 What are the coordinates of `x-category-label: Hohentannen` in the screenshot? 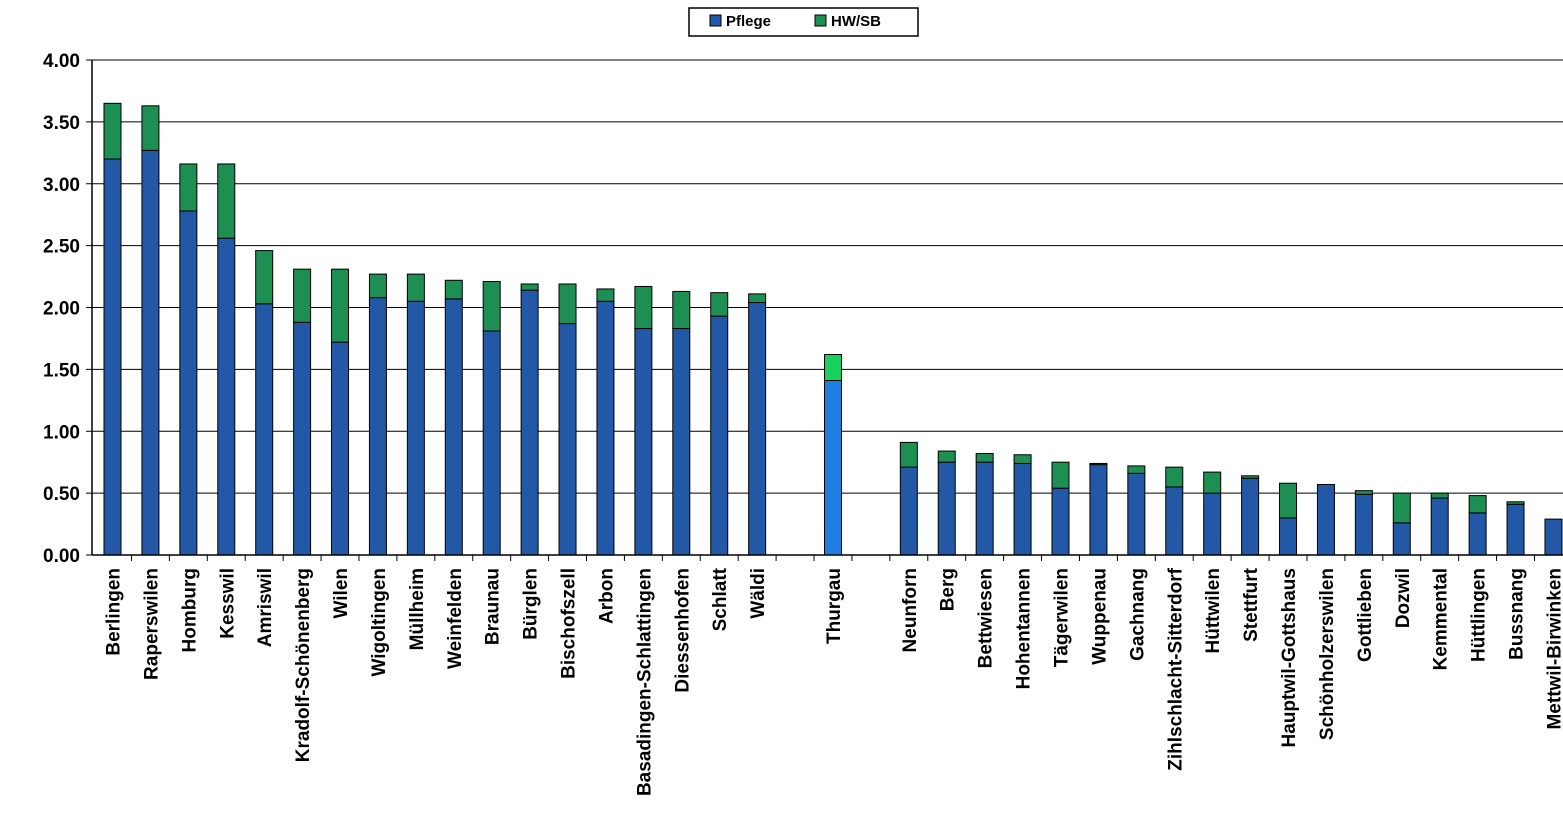 It's located at (1024, 628).